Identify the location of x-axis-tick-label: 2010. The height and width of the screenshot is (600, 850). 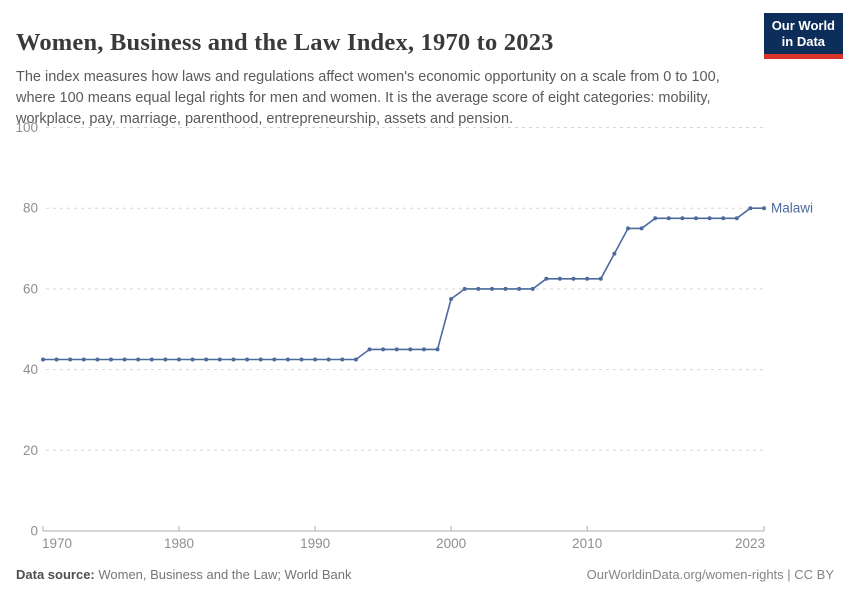
(587, 543).